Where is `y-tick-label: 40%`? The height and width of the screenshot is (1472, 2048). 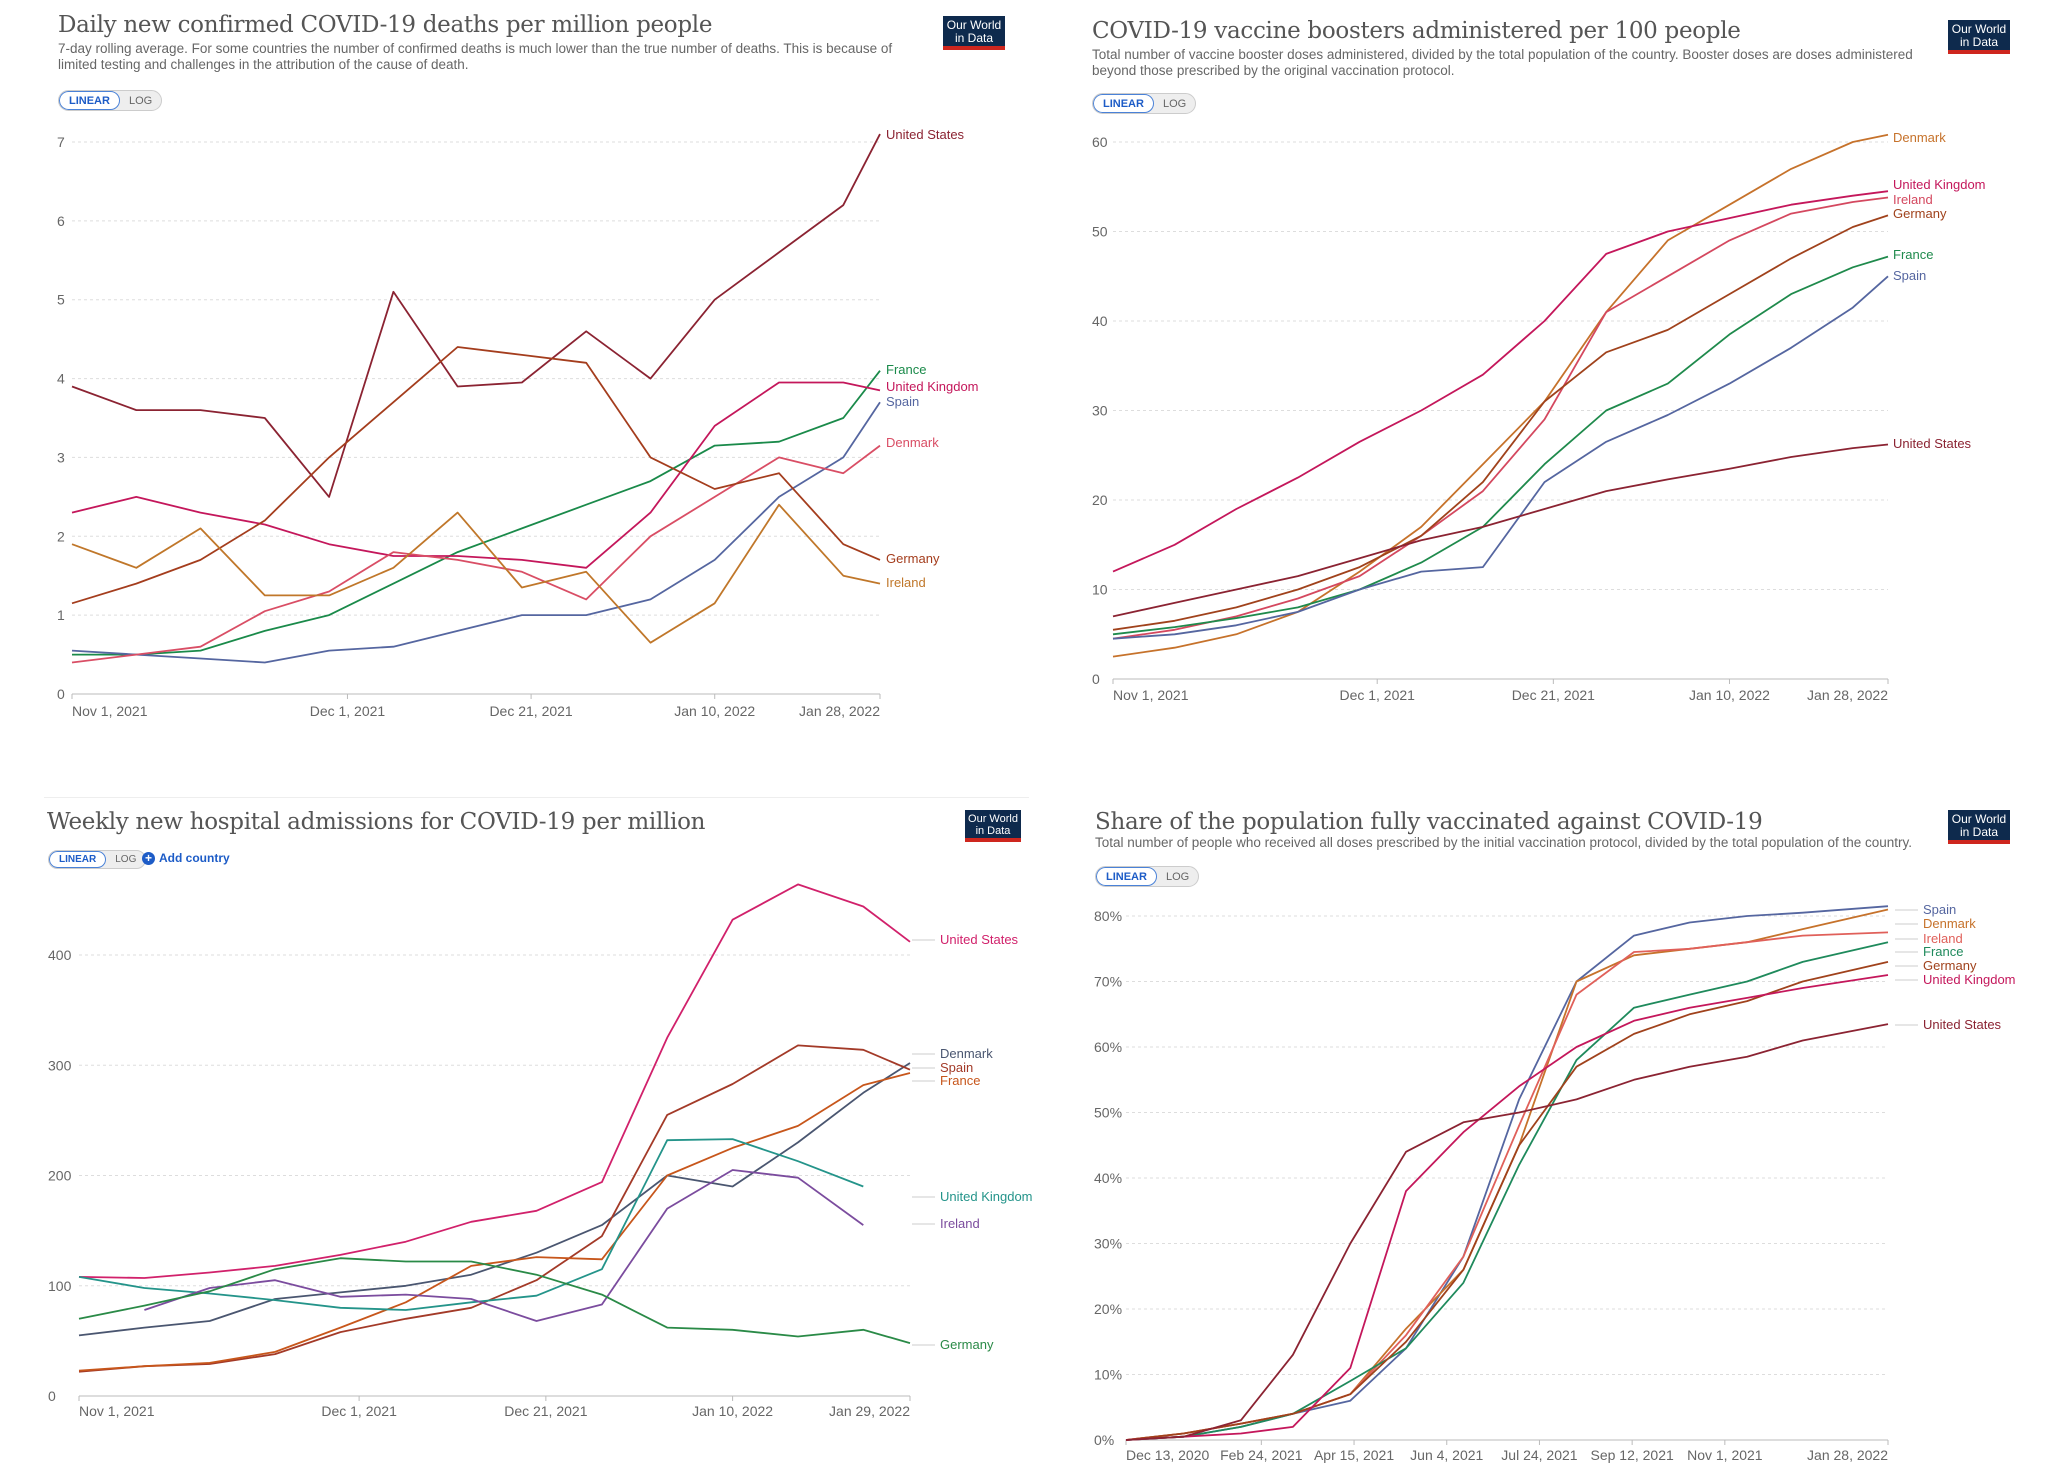 y-tick-label: 40% is located at coordinates (1108, 1178).